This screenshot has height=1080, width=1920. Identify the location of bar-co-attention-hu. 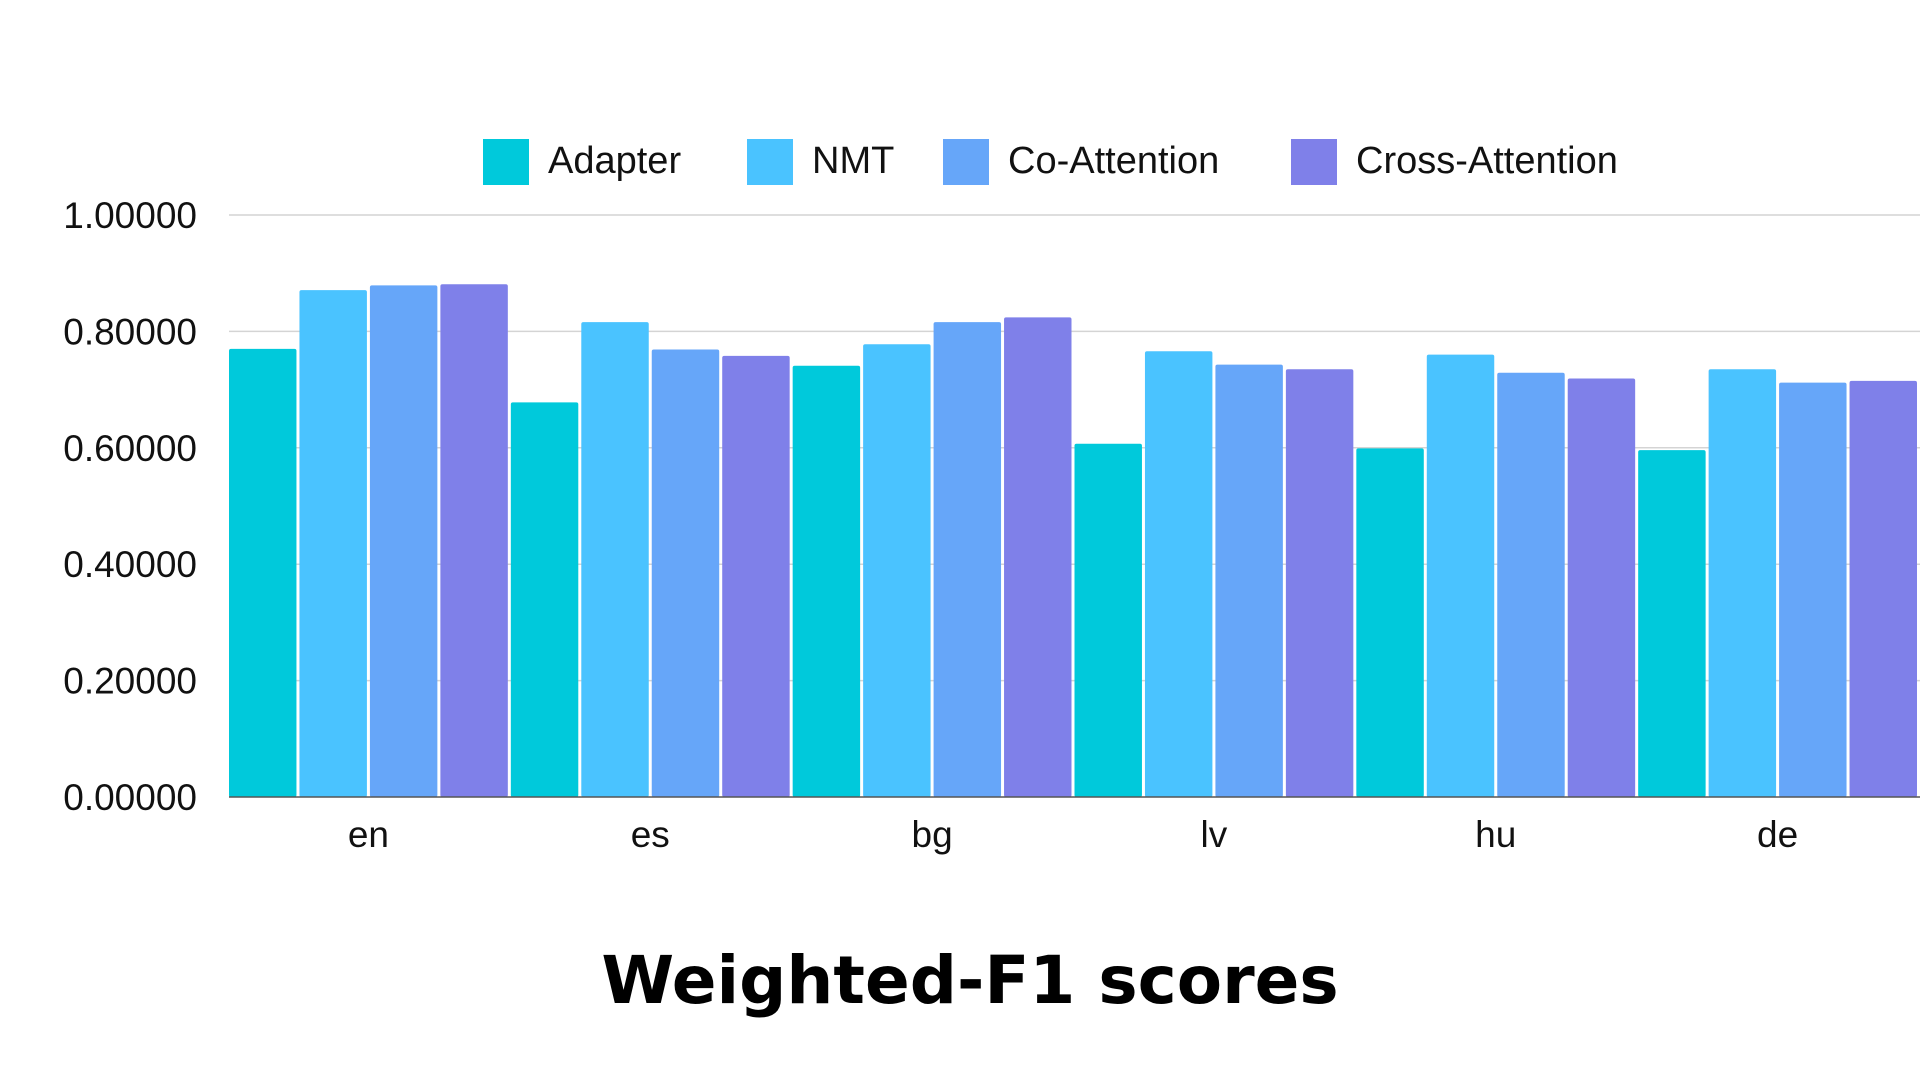
(1531, 584).